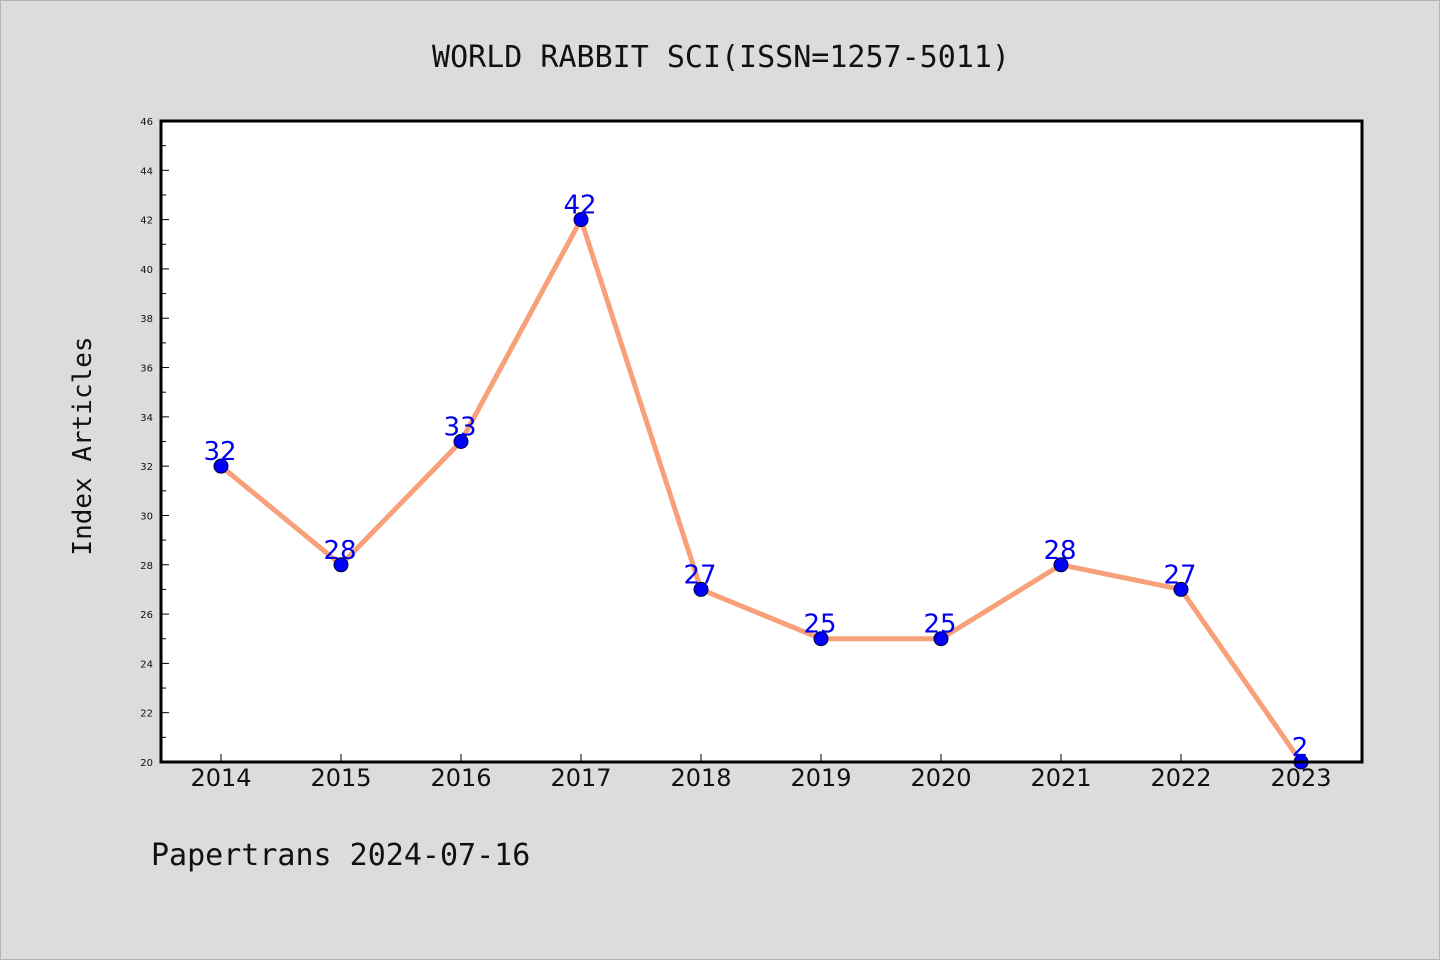 The height and width of the screenshot is (960, 1440). I want to click on x-tick-label: 2014, so click(220, 778).